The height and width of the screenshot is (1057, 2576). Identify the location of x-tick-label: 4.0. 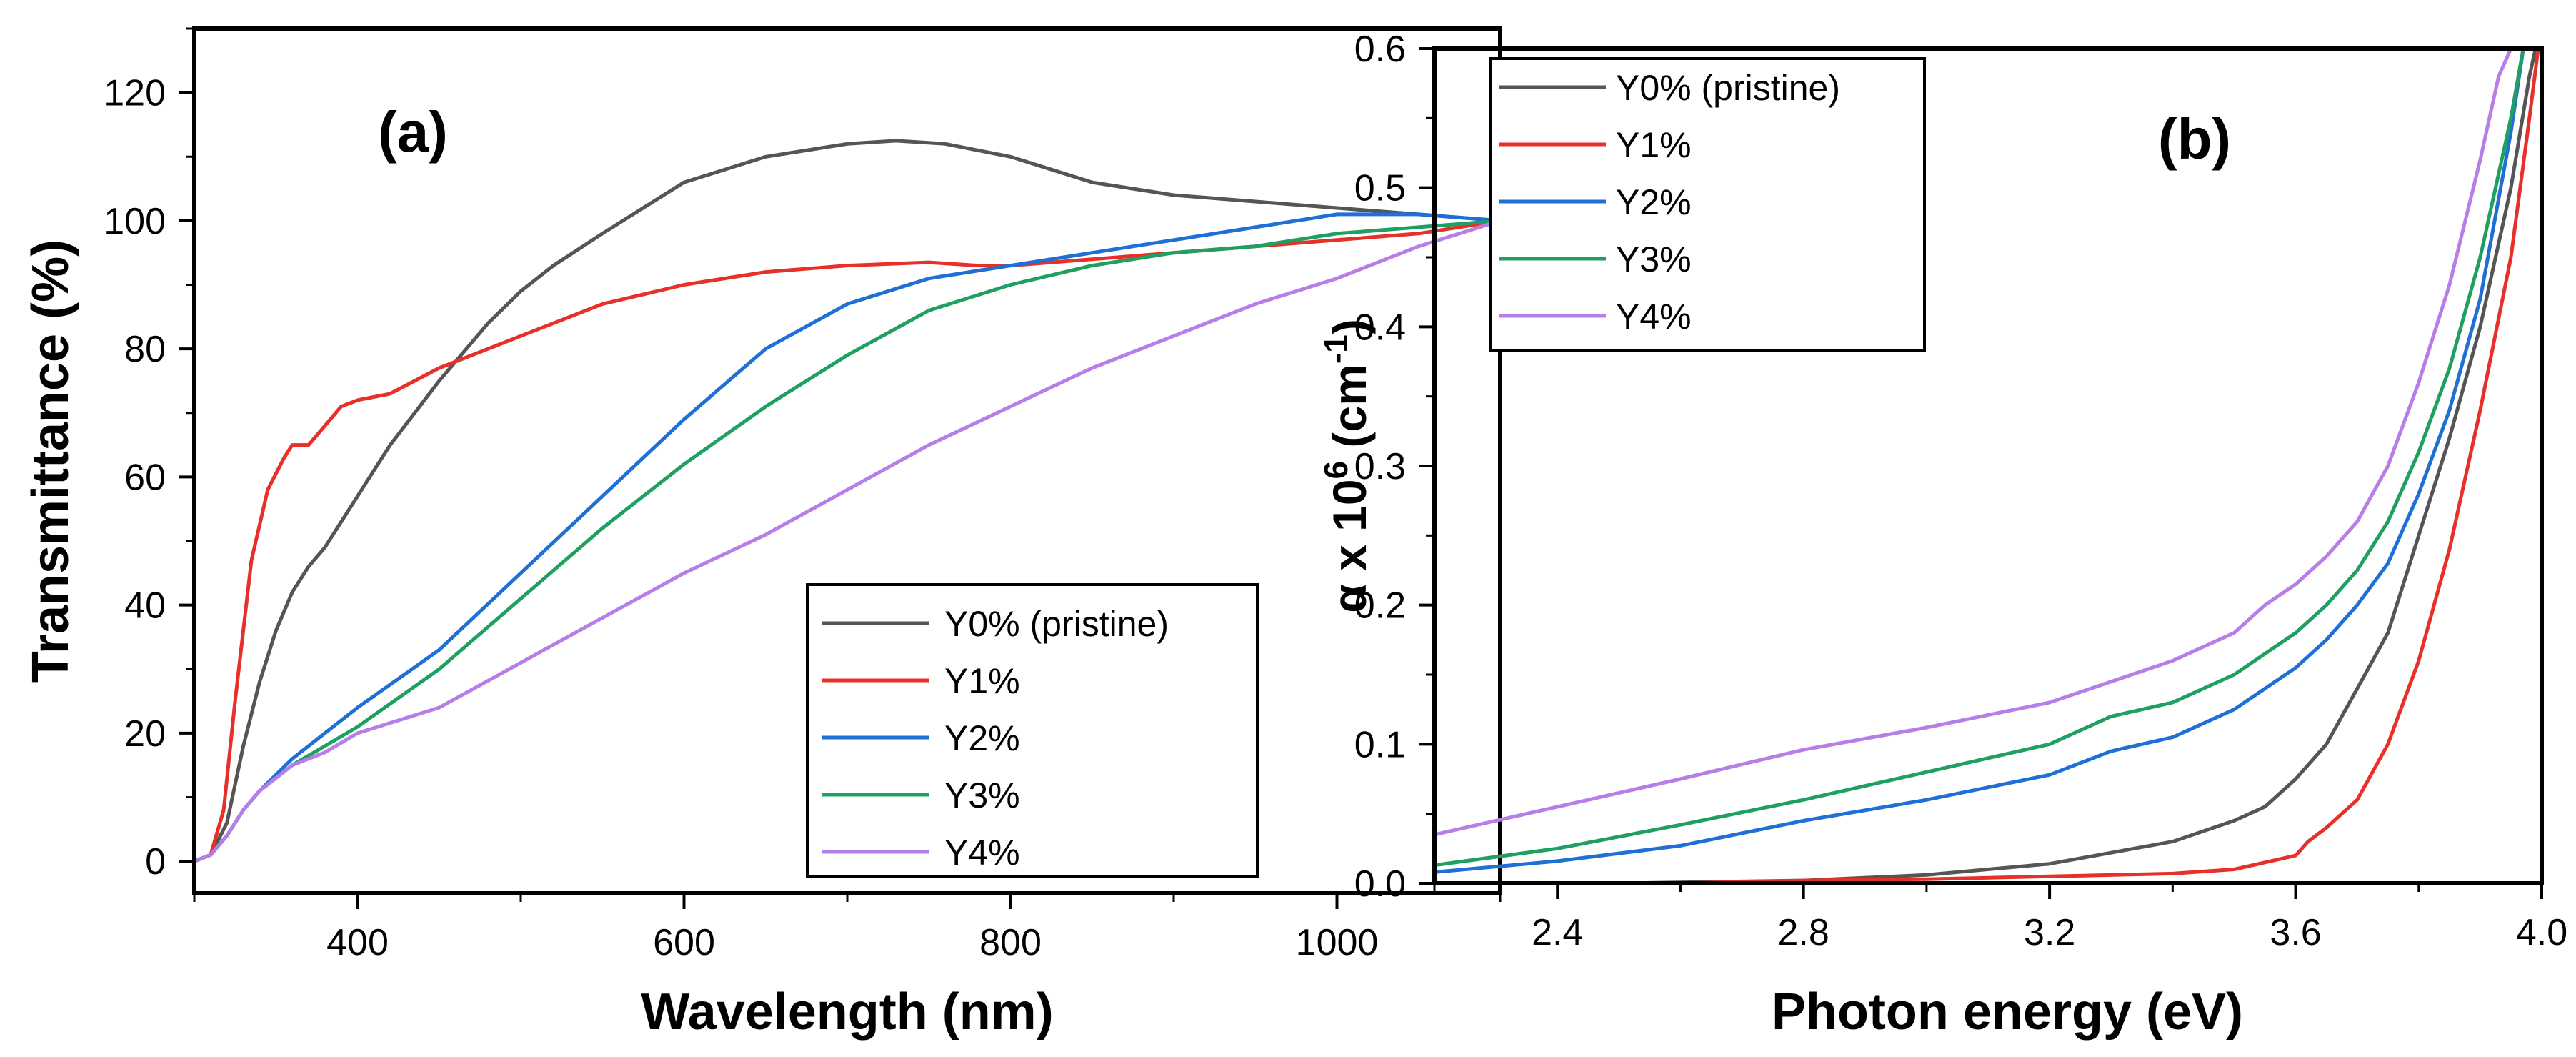
(2542, 932).